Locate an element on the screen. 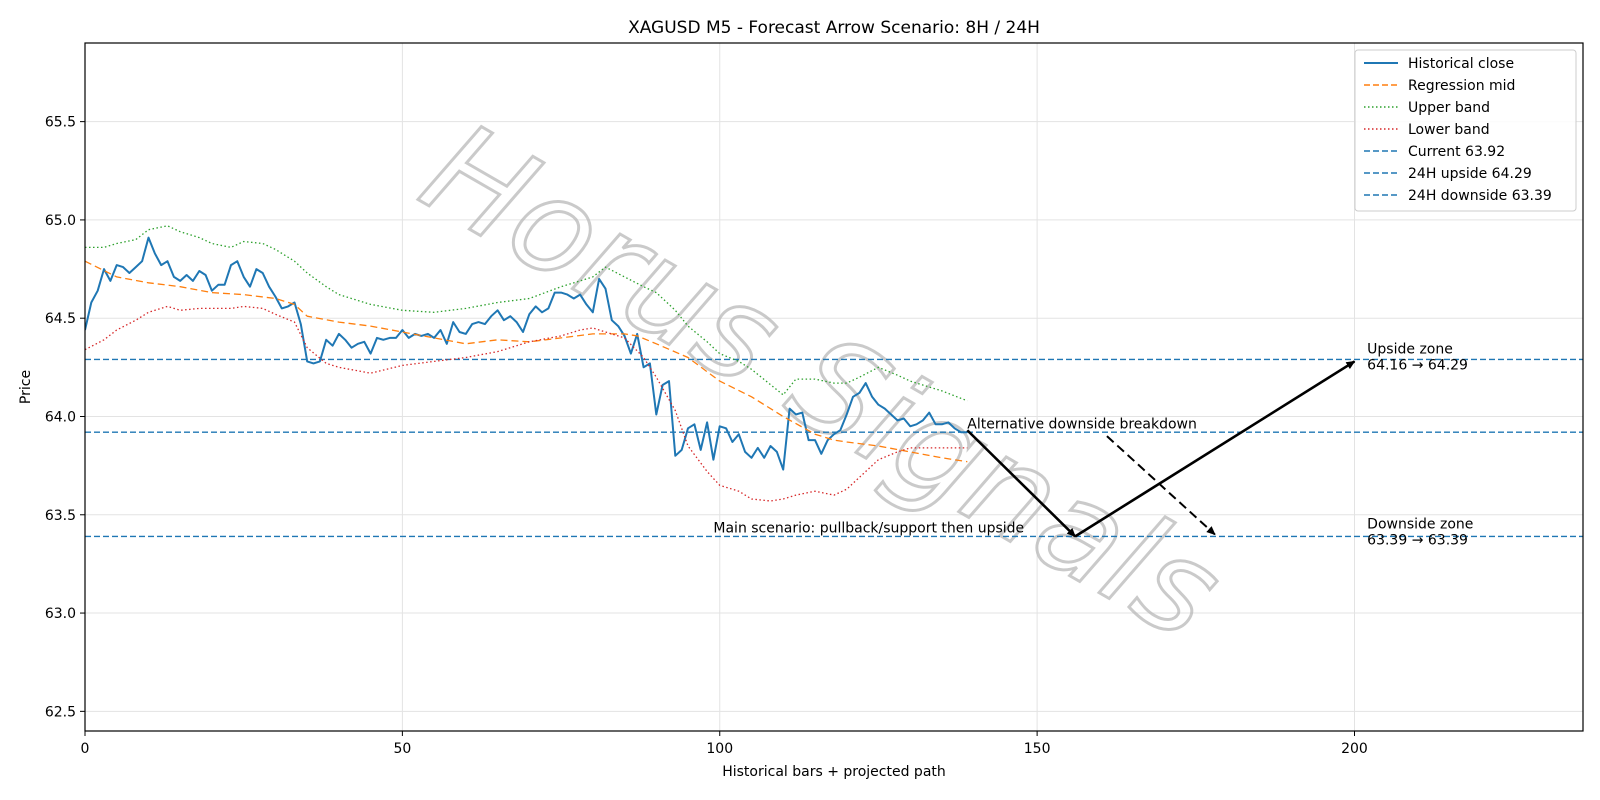 This screenshot has width=1600, height=800. y-tick-label: 63.0 is located at coordinates (60, 614).